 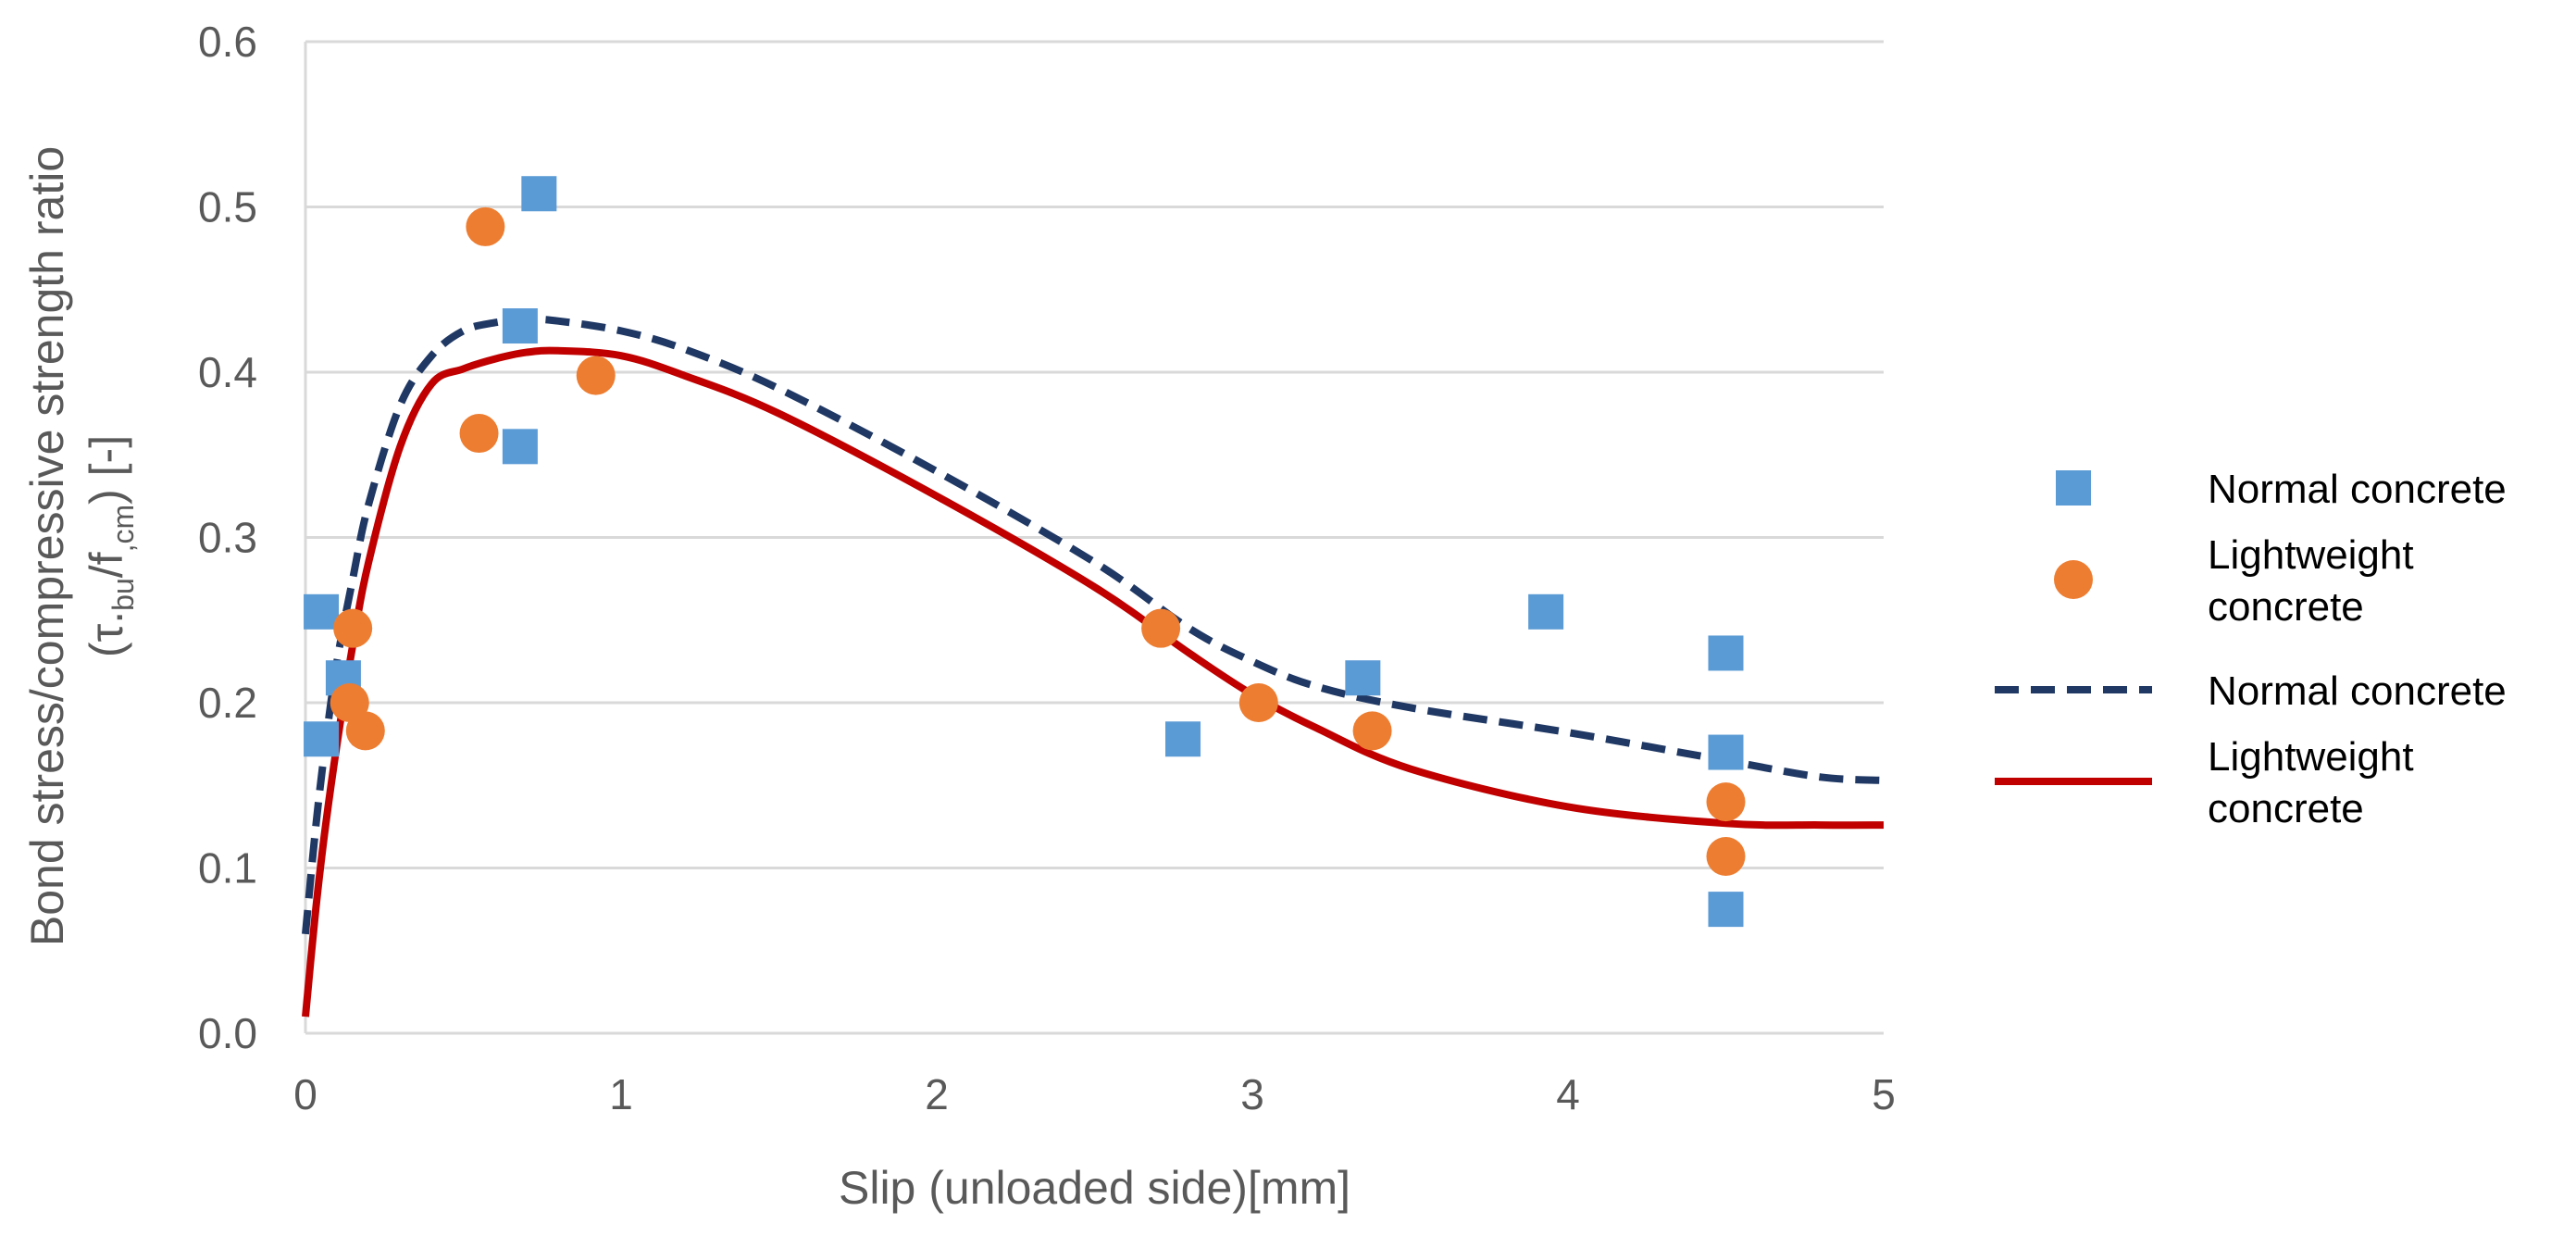 I want to click on y-tick-label: 0.3, so click(x=227, y=538).